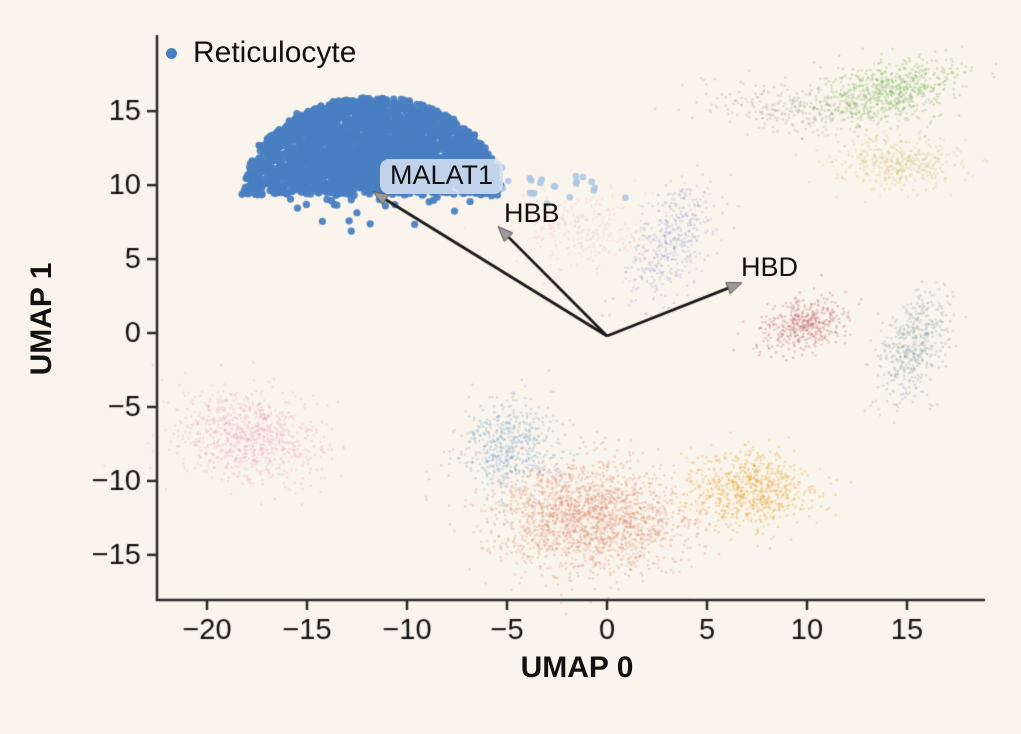 This screenshot has width=1021, height=734. I want to click on legend: Reticulocyte, so click(261, 53).